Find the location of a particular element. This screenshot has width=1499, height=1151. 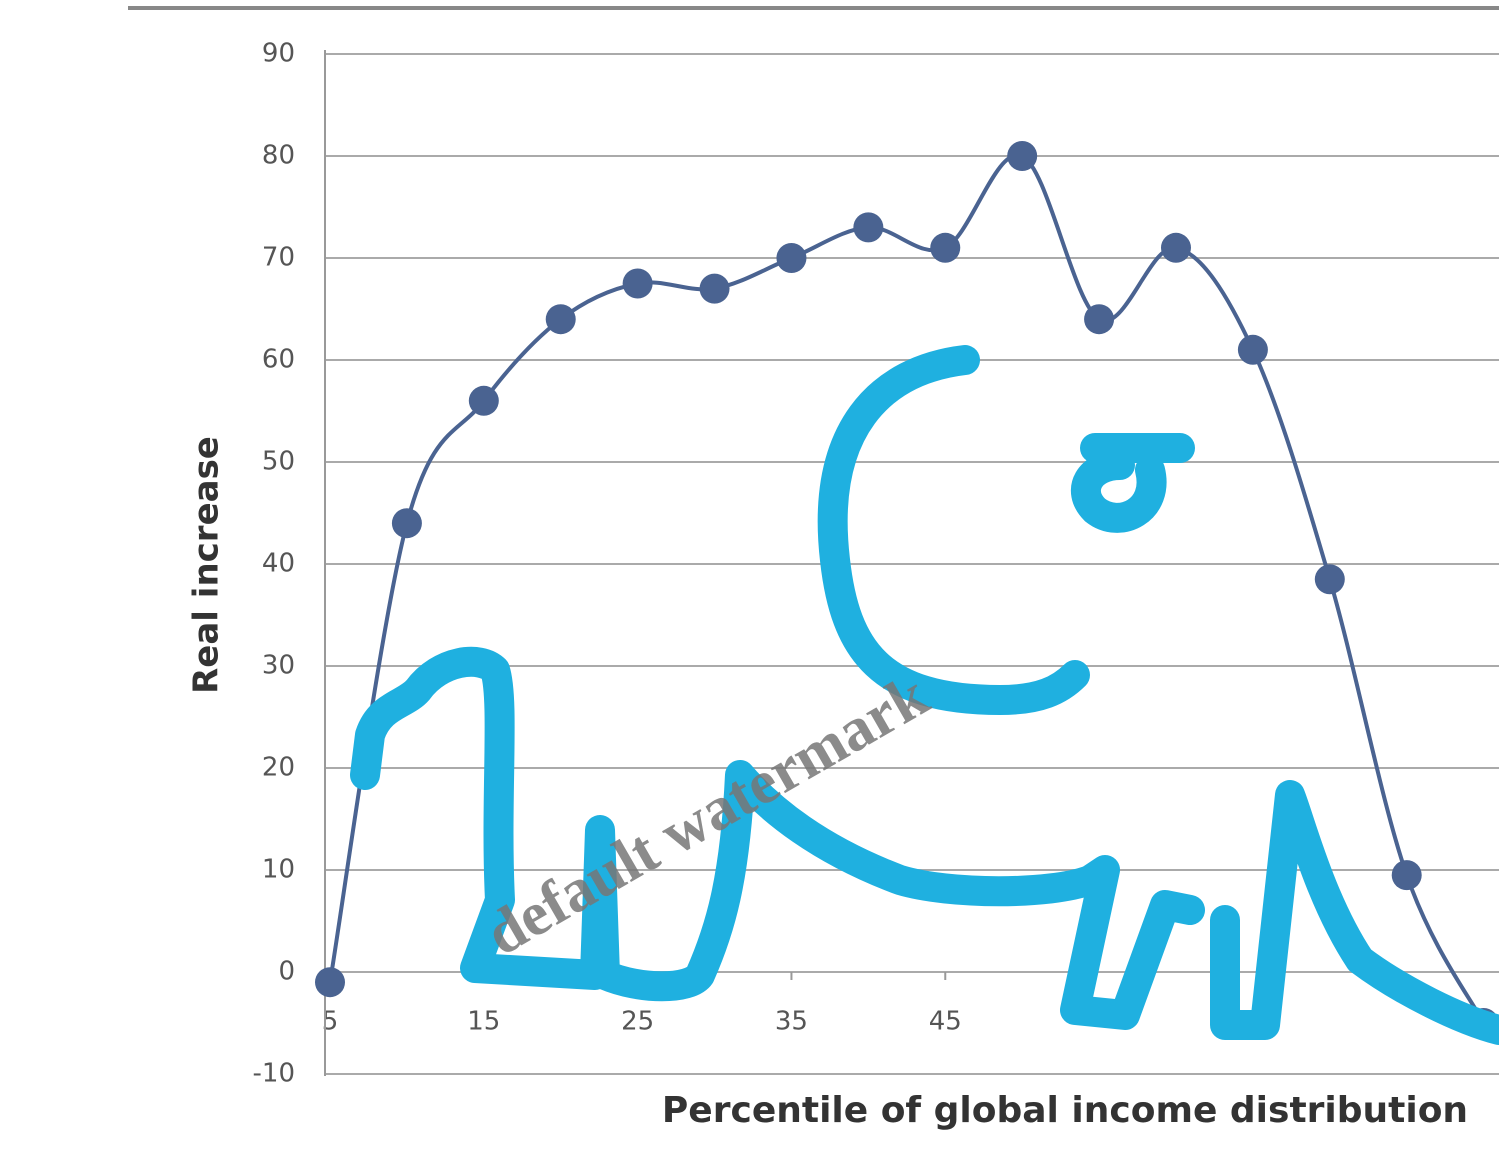

doodle-head is located at coordinates (953, 530).